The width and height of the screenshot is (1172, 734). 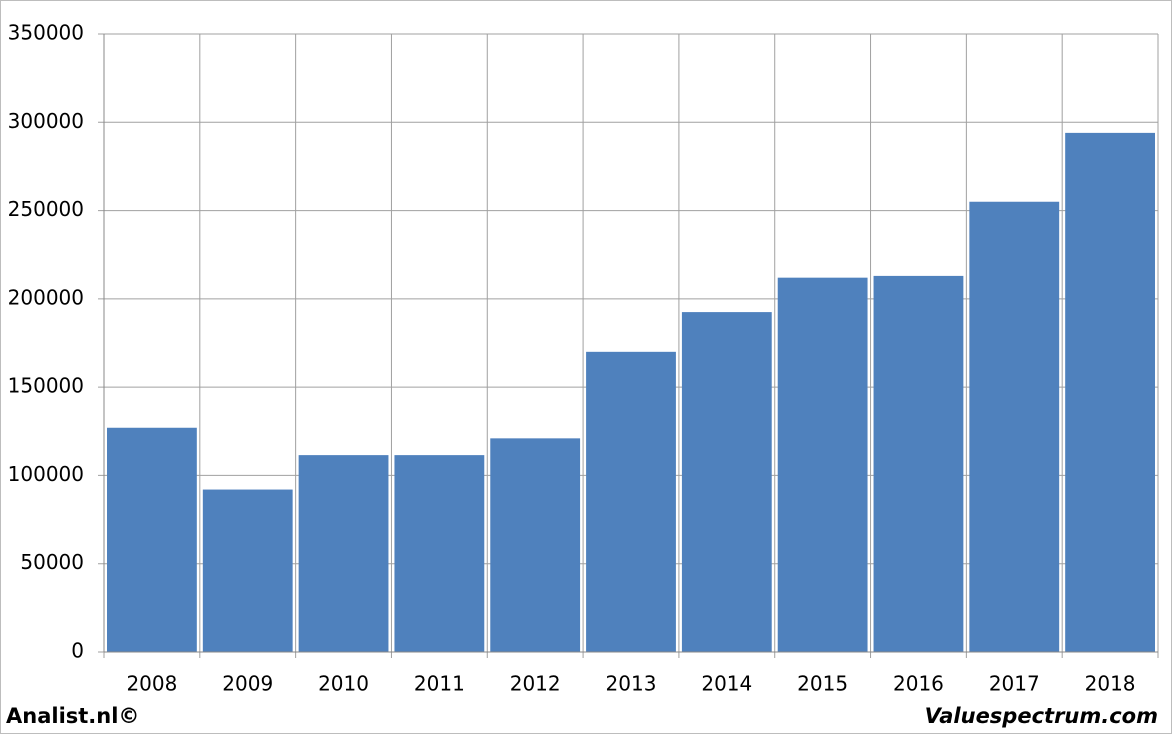 I want to click on x-tick-label: 2012, so click(x=535, y=684).